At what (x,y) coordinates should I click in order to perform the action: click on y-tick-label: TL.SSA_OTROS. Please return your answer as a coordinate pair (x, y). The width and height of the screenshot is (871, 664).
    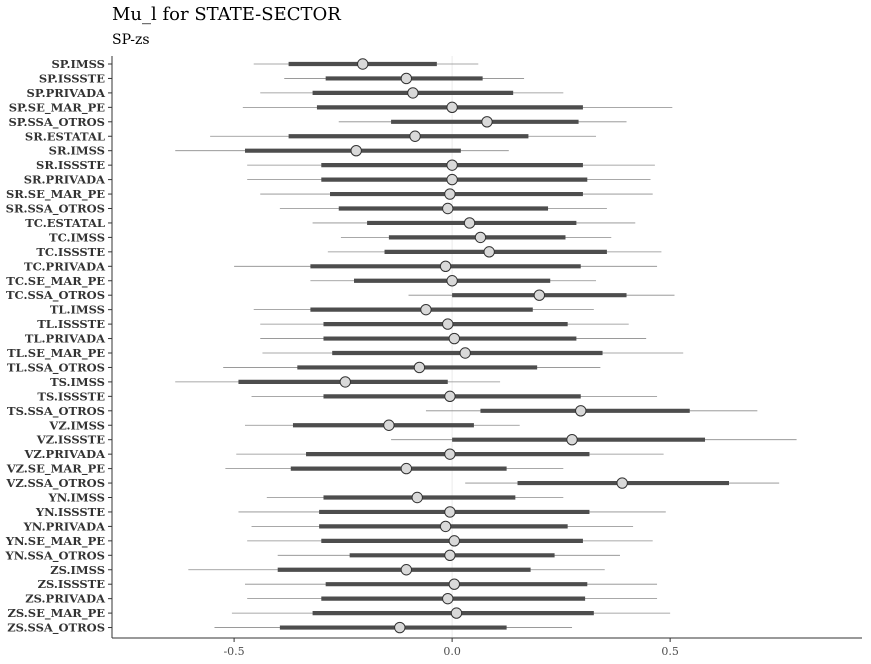
    Looking at the image, I should click on (56, 367).